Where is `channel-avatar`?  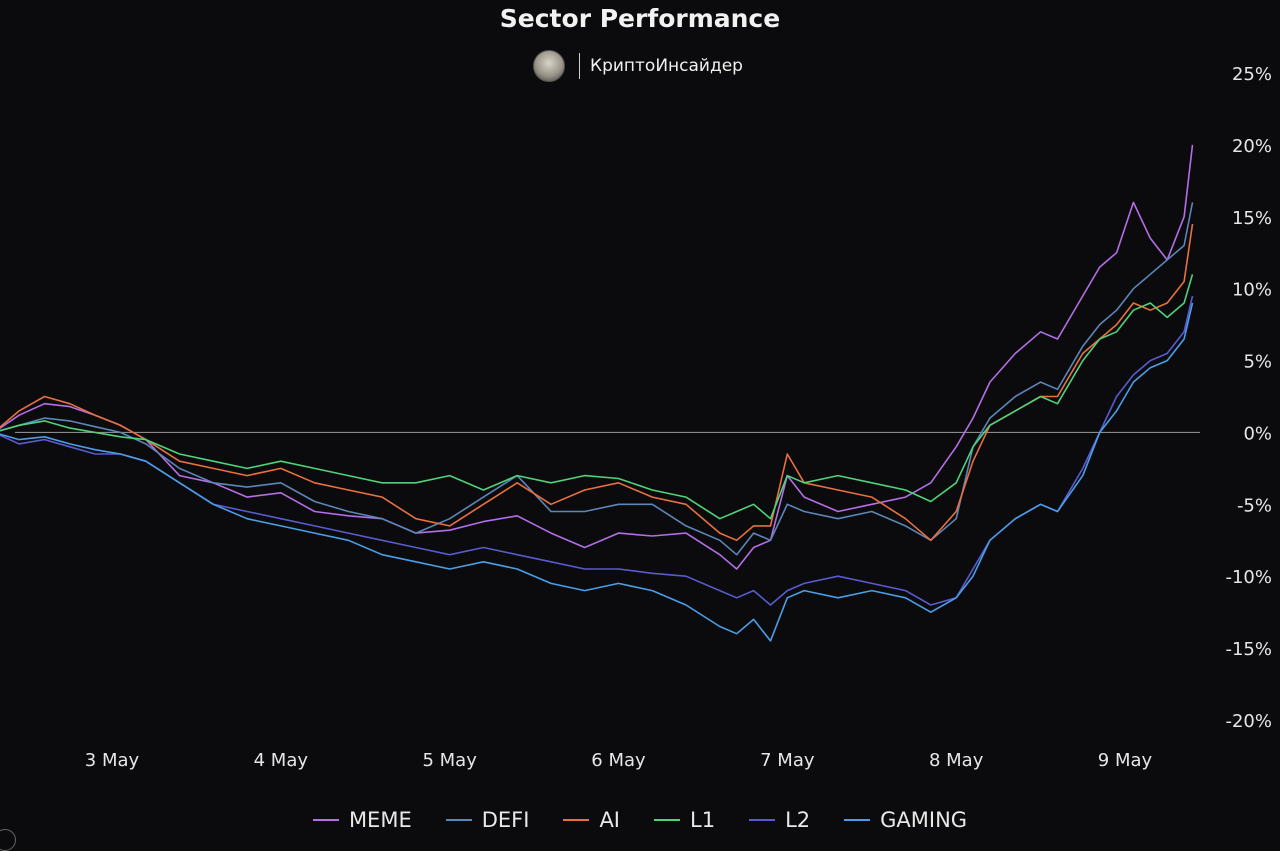 channel-avatar is located at coordinates (549, 66).